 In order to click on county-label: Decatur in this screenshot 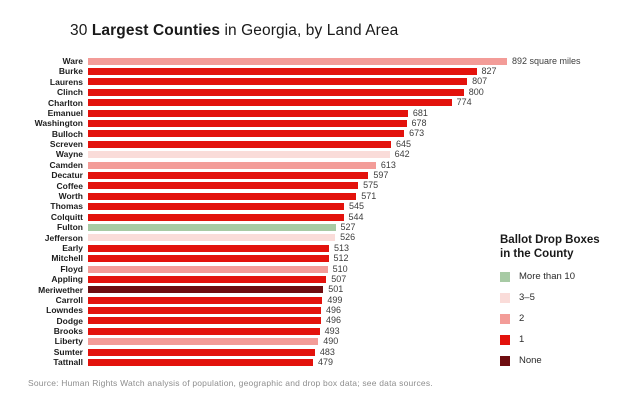, I will do `click(67, 175)`.